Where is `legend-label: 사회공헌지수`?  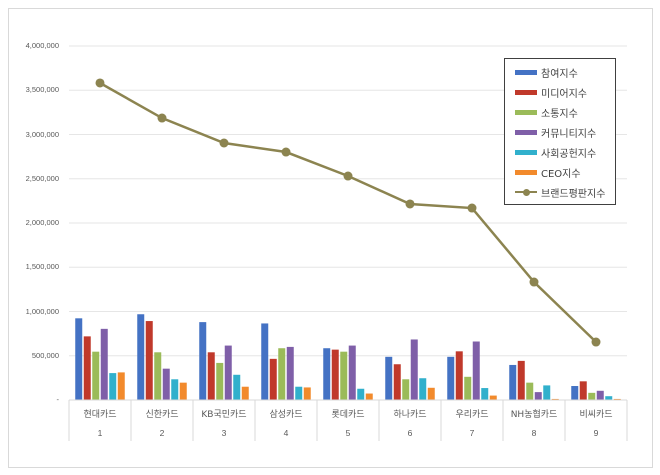 legend-label: 사회공헌지수 is located at coordinates (569, 154).